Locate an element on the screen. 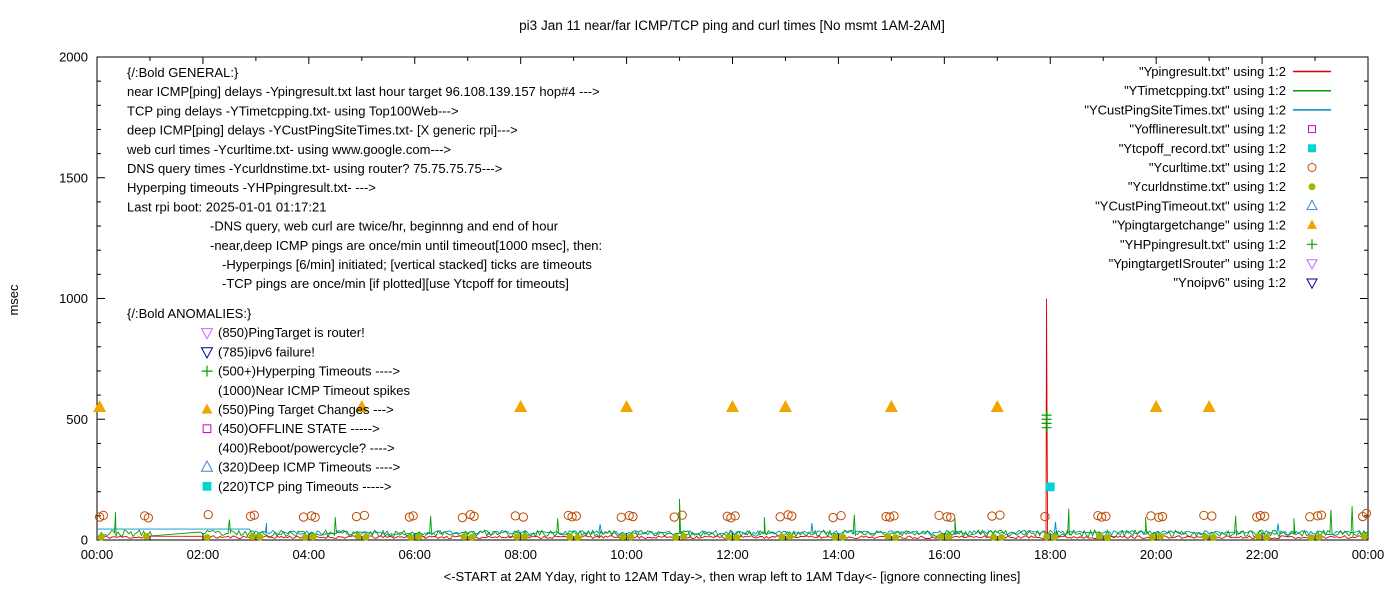  x-tick-label: 14:00 is located at coordinates (838, 554).